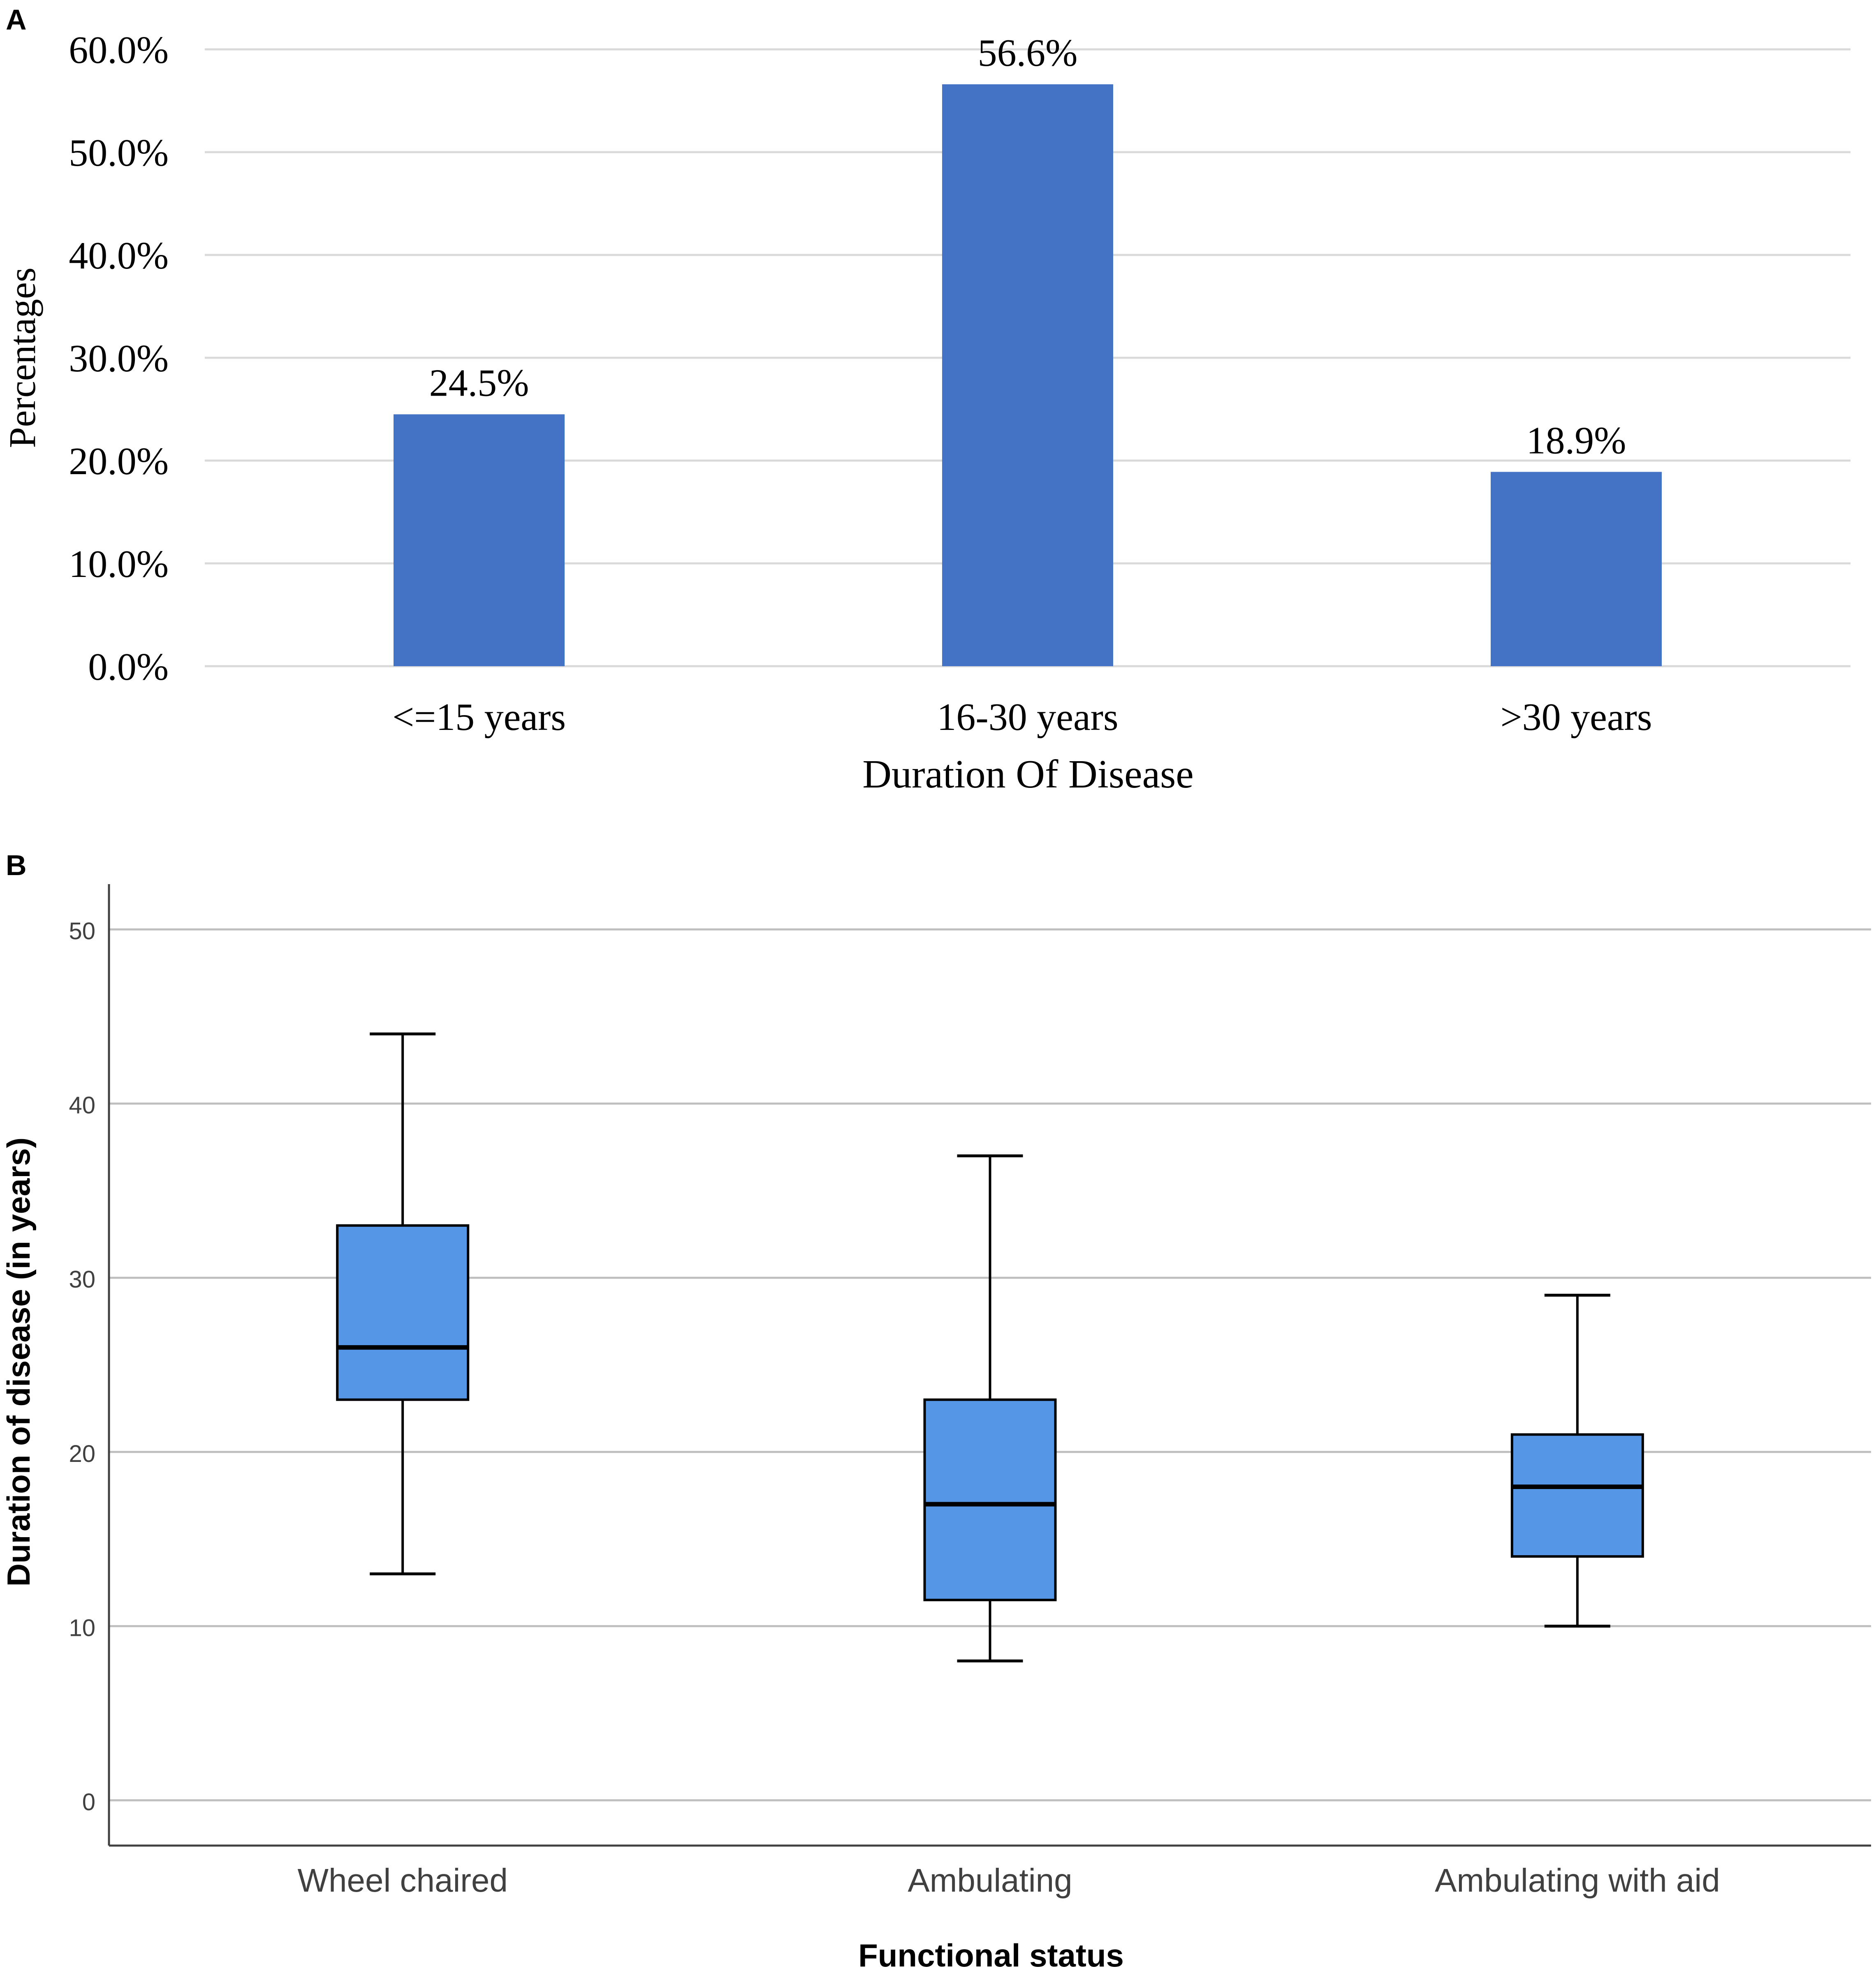 The image size is (1876, 1971). Describe the element at coordinates (1576, 440) in the screenshot. I see `panel-a-data-label: 18.9%` at that location.